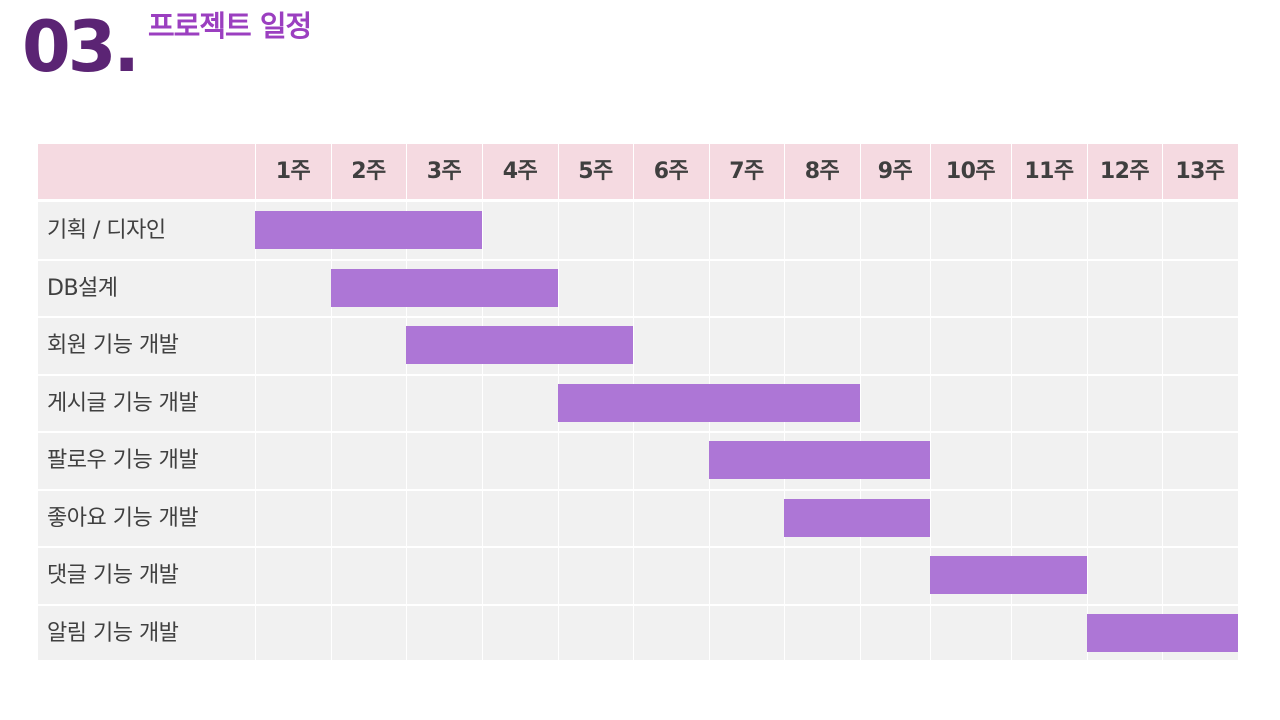  What do you see at coordinates (113, 345) in the screenshot?
I see `task-label: 회원 기능 개발` at bounding box center [113, 345].